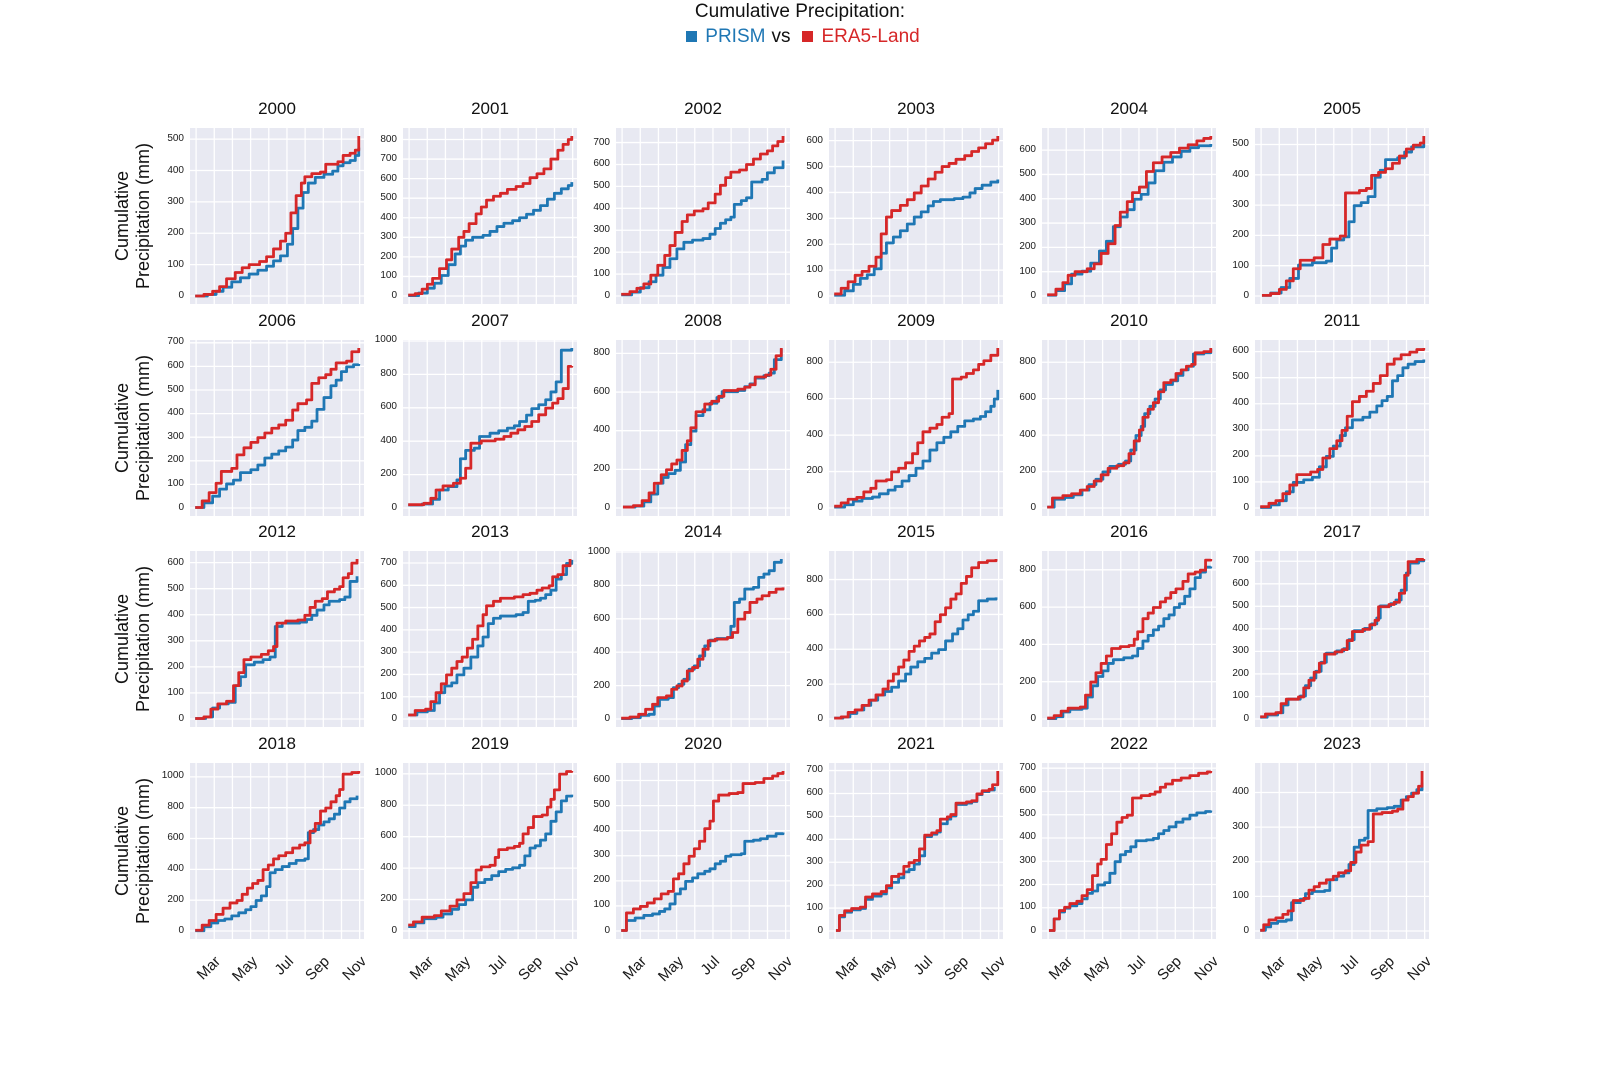 This screenshot has height=1067, width=1600. I want to click on facet-title: 2013, so click(490, 531).